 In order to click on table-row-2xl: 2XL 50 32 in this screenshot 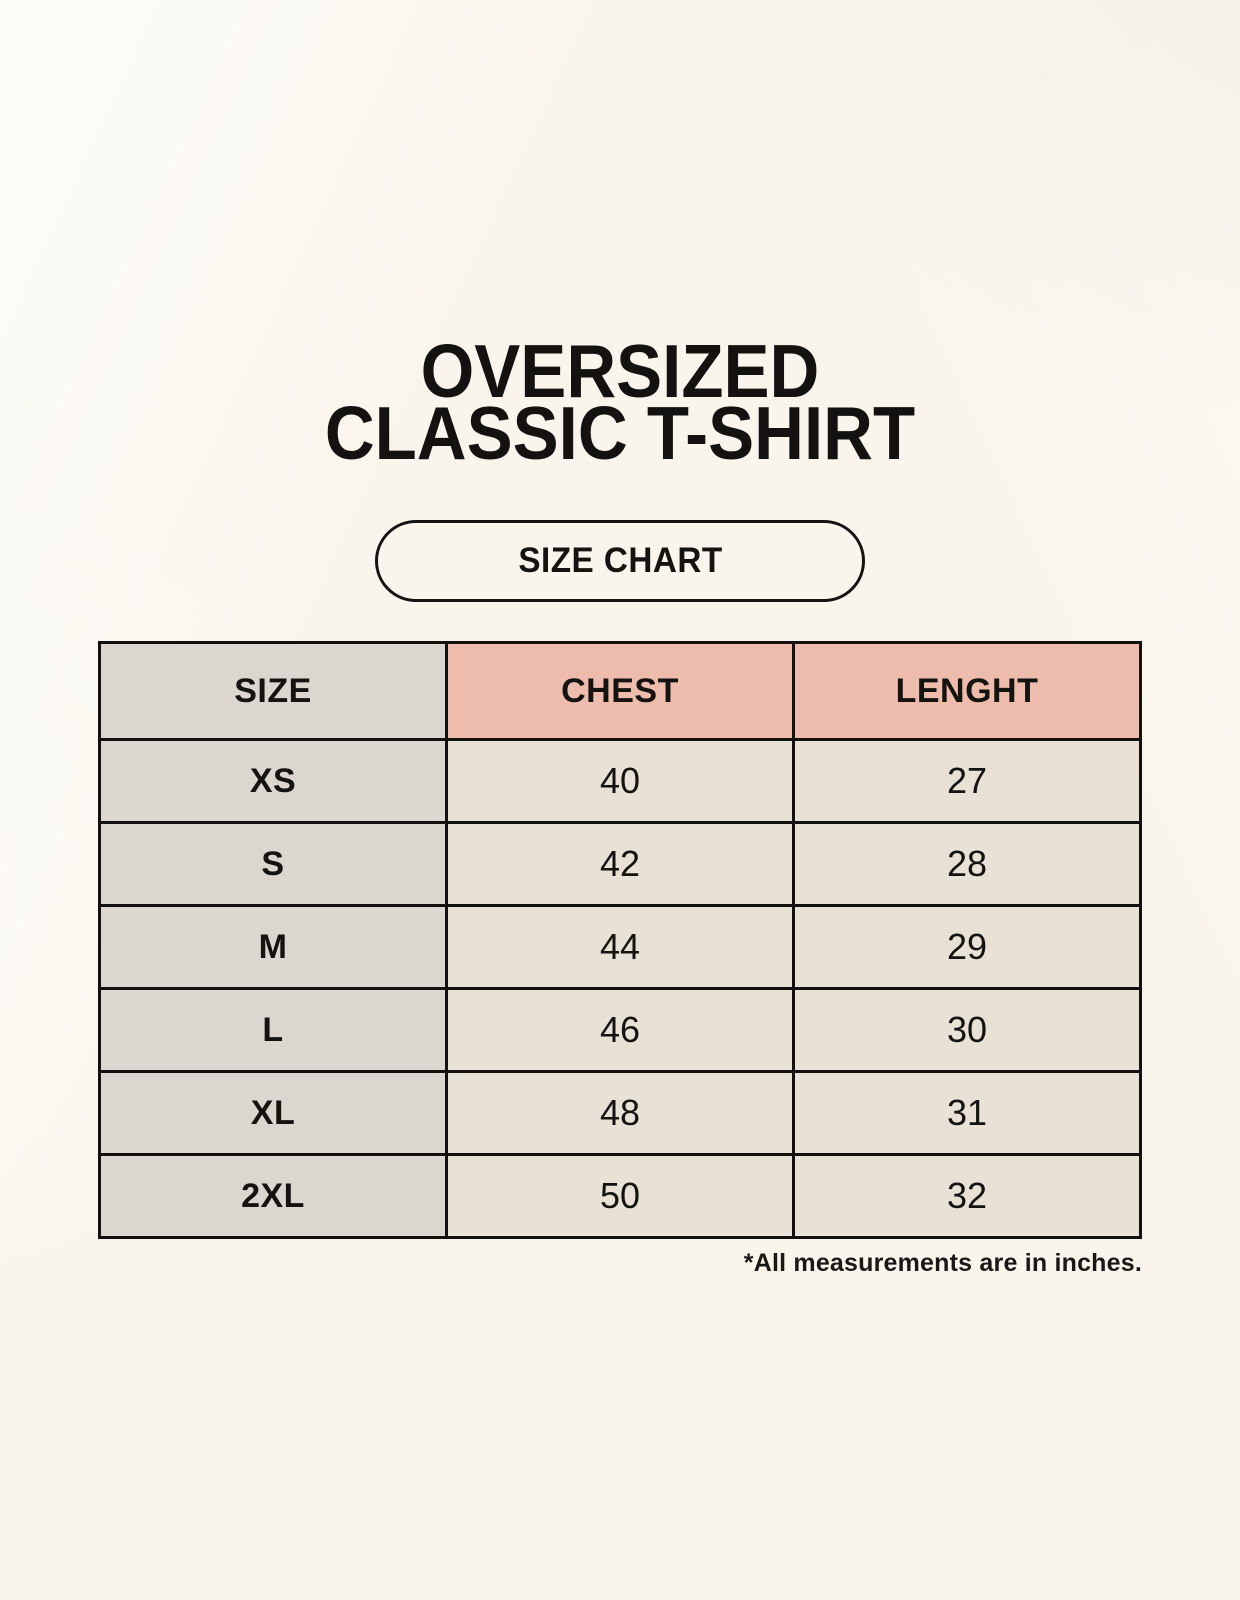, I will do `click(620, 1196)`.